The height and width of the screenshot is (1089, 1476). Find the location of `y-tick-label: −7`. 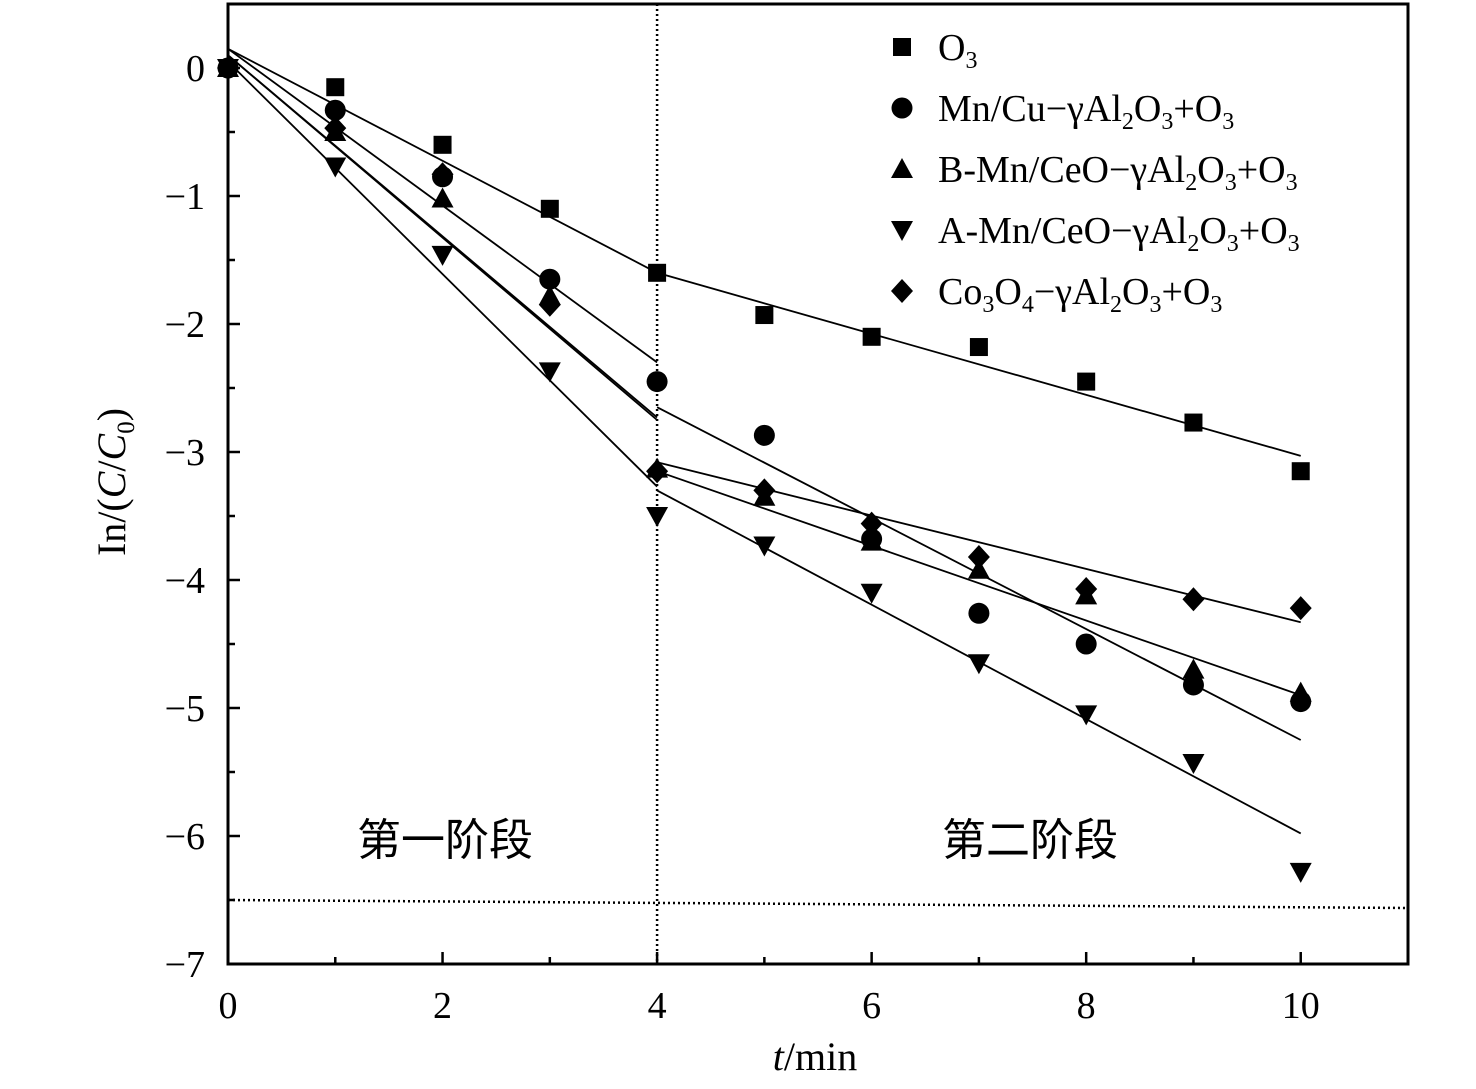

y-tick-label: −7 is located at coordinates (185, 965).